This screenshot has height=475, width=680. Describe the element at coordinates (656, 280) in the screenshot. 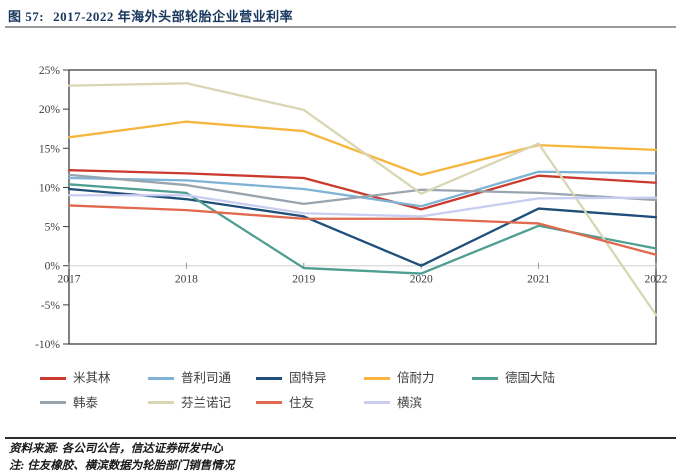

I see `x-tick-label: 2022` at that location.